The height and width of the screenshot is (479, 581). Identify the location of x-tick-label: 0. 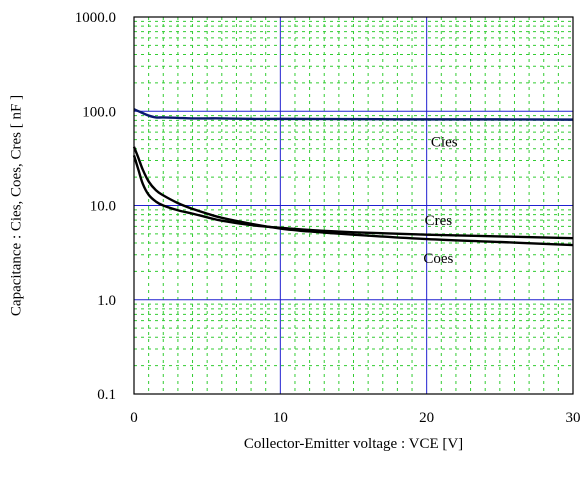
(134, 418).